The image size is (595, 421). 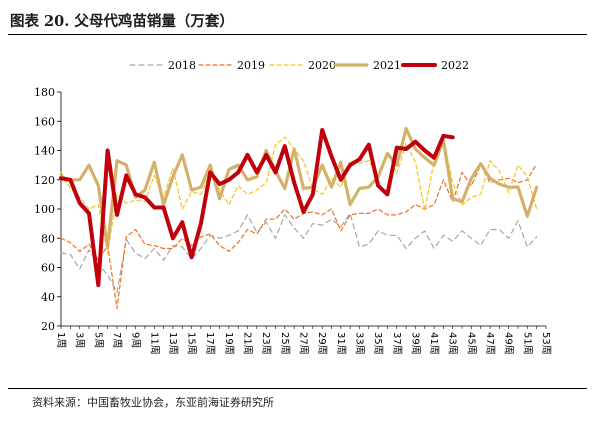 I want to click on source-note: 资料来源：中国畜牧业协会，东亚前海证券研究所, so click(x=153, y=402).